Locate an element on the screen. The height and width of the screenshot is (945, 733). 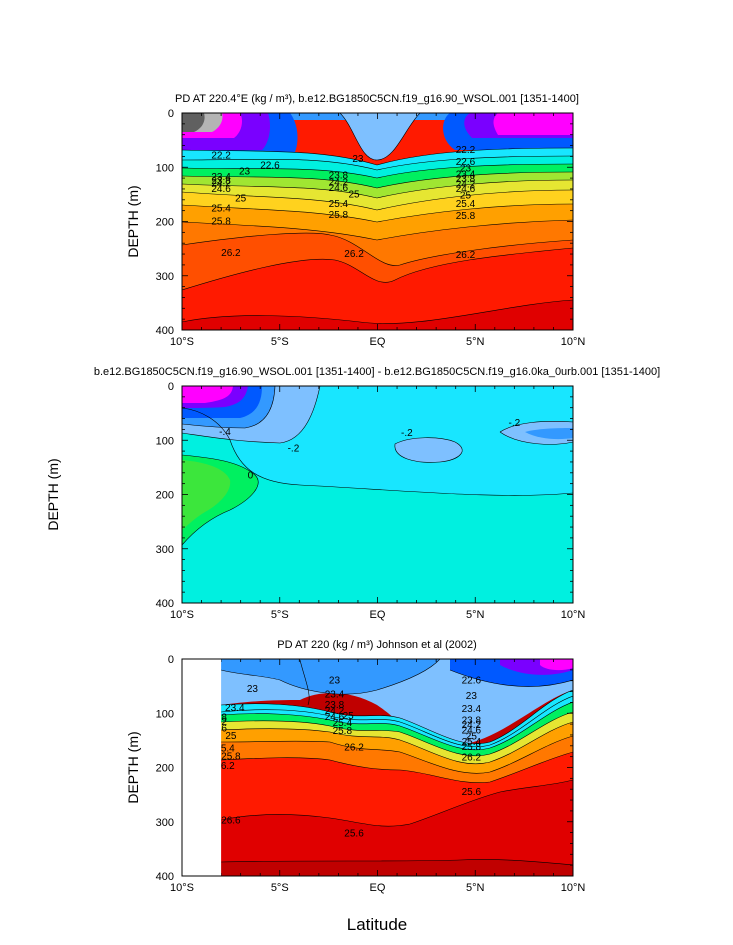
contour-label: 26.6 is located at coordinates (231, 821).